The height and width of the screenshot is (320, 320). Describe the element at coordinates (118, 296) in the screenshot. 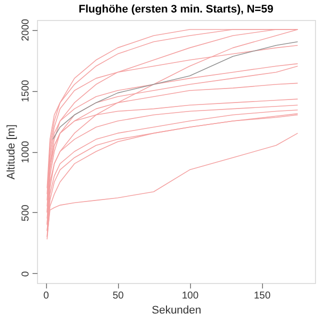

I see `x-tick-label: 50` at that location.